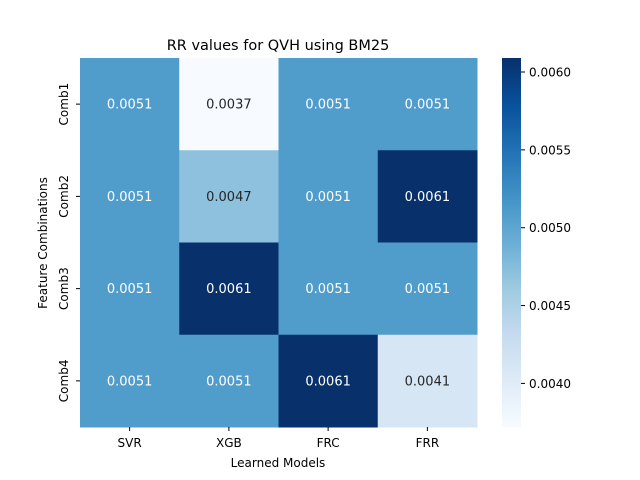 The height and width of the screenshot is (480, 640). What do you see at coordinates (64, 288) in the screenshot?
I see `y-tick-label: Comb3` at bounding box center [64, 288].